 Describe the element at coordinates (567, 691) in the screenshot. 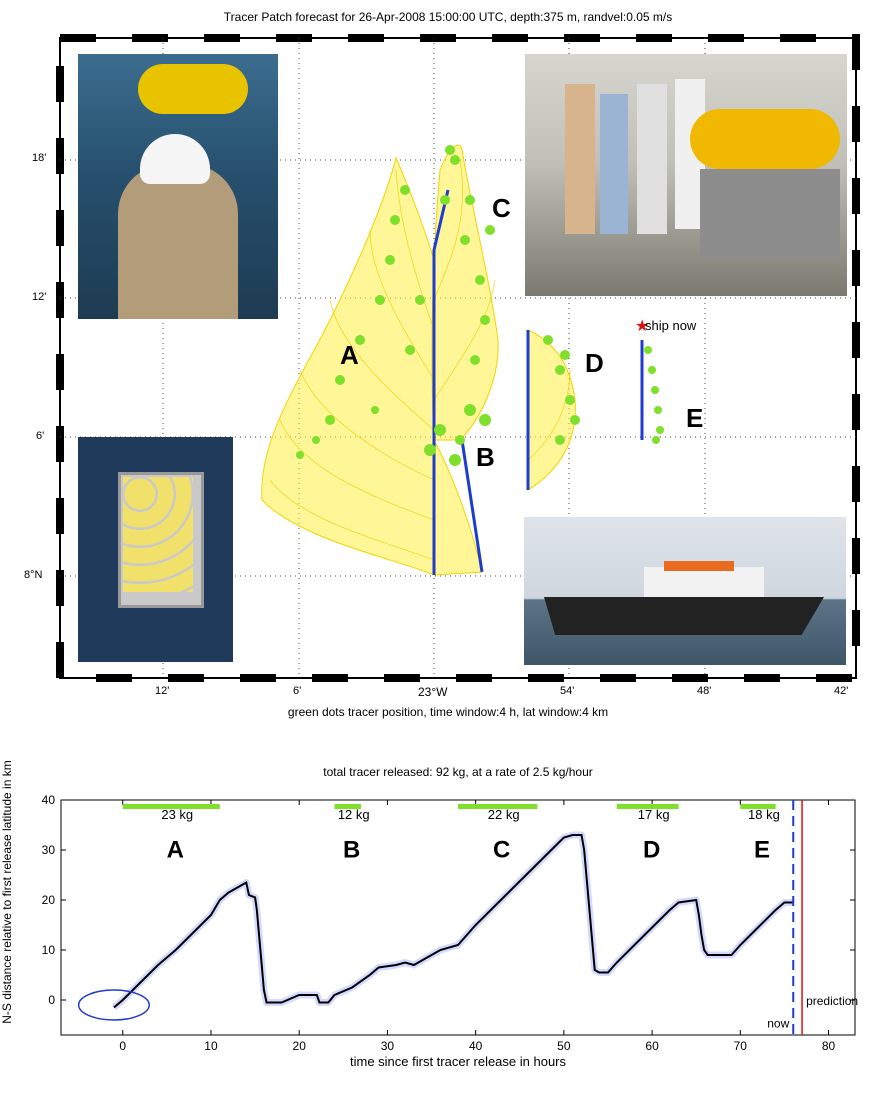

I see `lon-tick: 54'` at that location.